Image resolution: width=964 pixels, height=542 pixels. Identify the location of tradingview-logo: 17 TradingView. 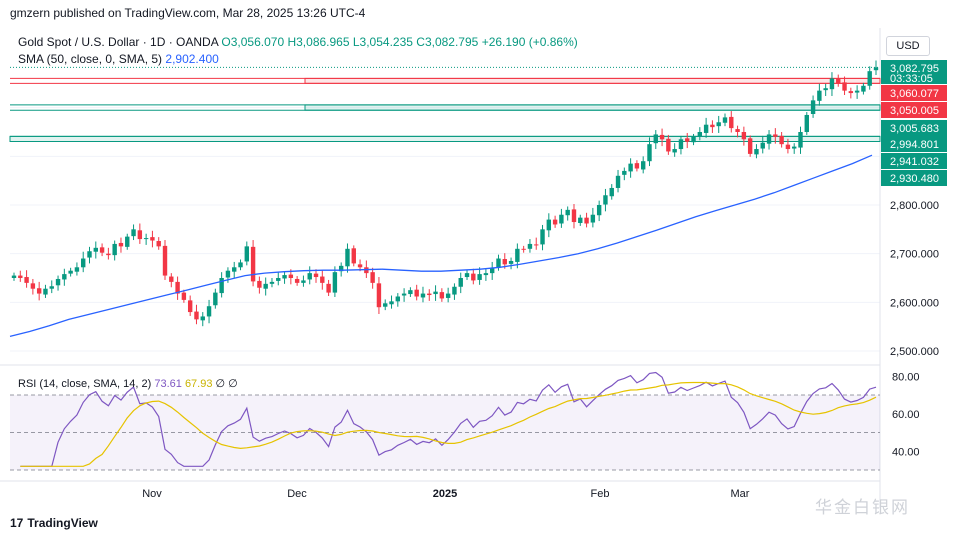
(54, 523).